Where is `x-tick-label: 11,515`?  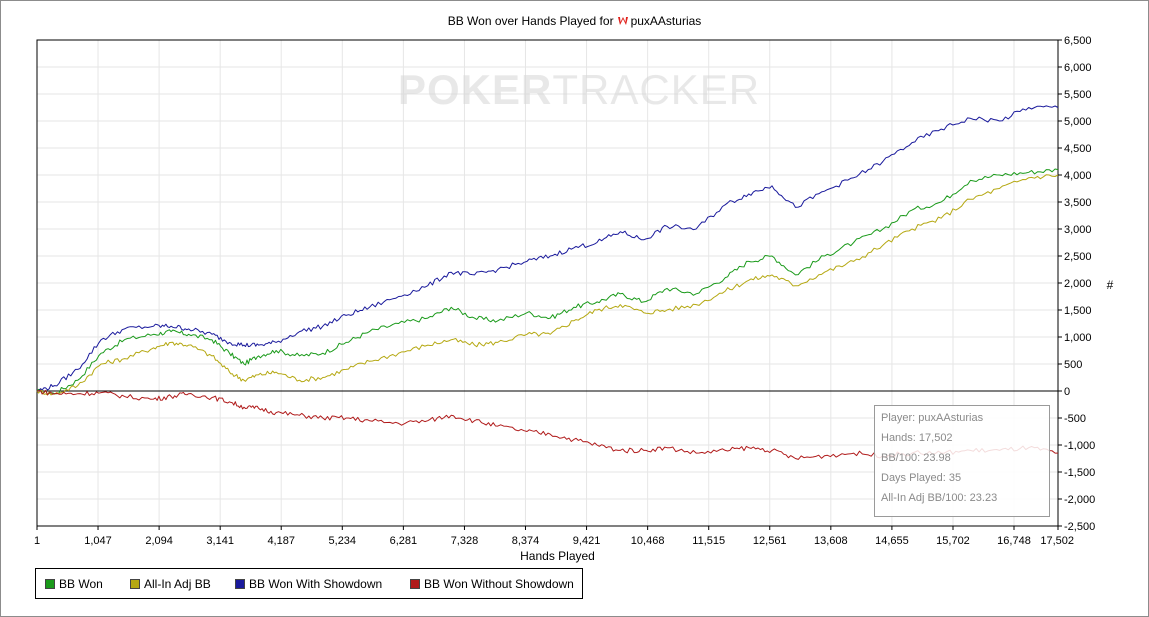
x-tick-label: 11,515 is located at coordinates (708, 541).